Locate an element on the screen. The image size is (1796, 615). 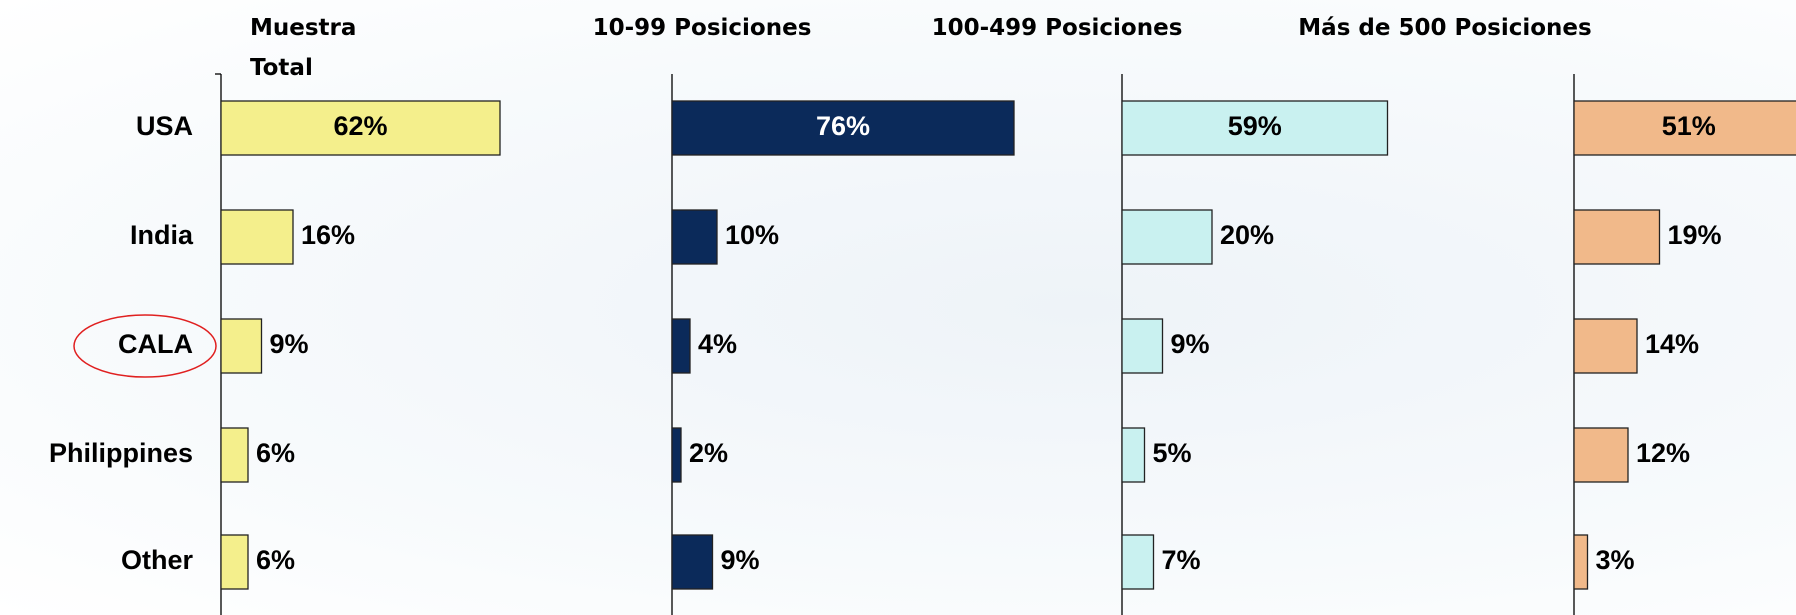
value-label: 16% is located at coordinates (328, 235).